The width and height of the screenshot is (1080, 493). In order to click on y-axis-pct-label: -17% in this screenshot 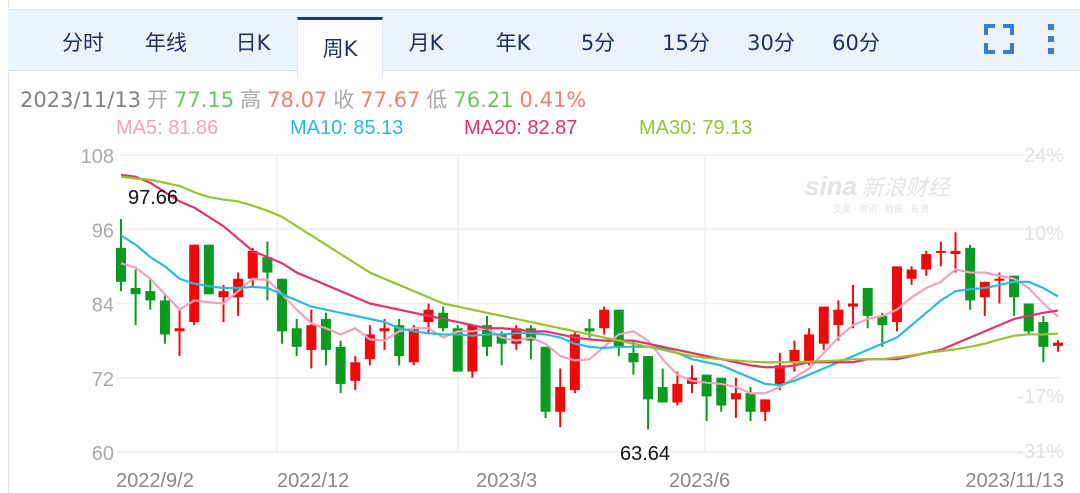, I will do `click(1040, 397)`.